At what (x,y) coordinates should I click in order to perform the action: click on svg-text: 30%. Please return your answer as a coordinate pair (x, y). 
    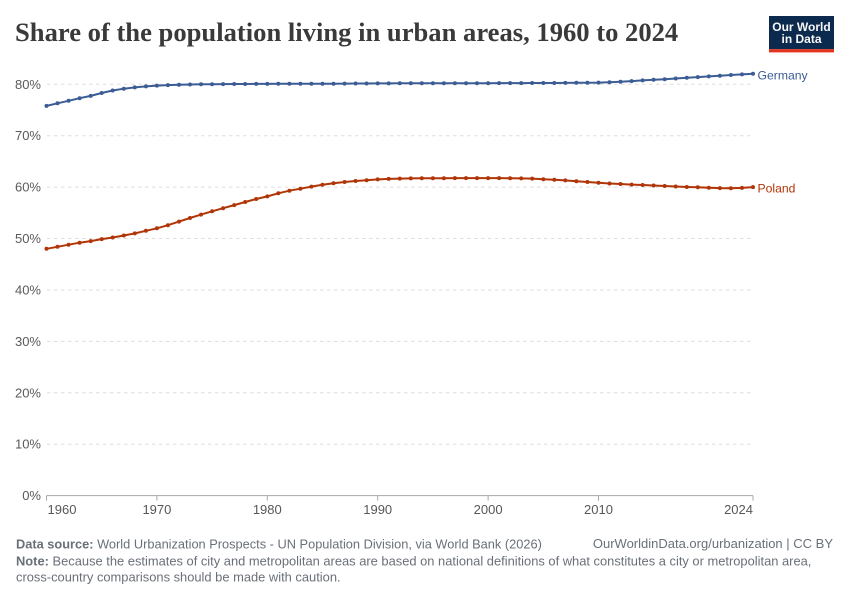
    Looking at the image, I should click on (28, 341).